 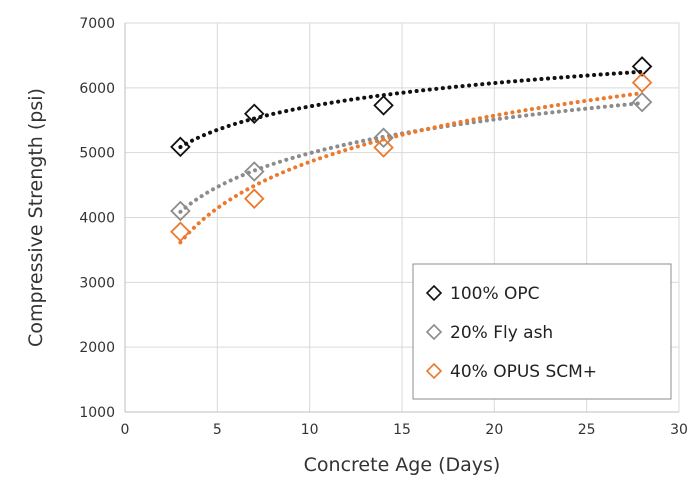 What do you see at coordinates (402, 430) in the screenshot?
I see `x-tick-label: 15` at bounding box center [402, 430].